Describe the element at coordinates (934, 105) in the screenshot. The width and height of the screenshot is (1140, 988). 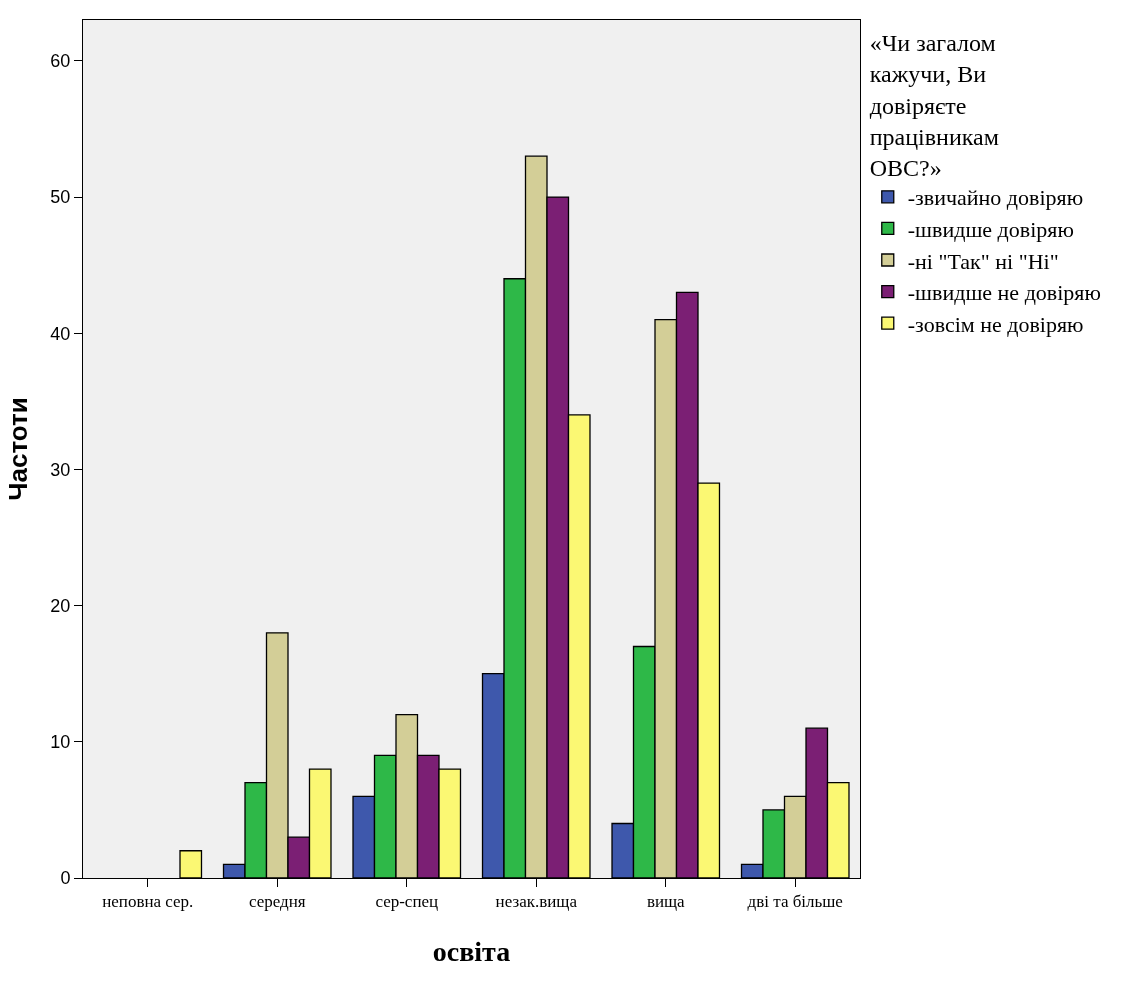
I see `legend-title: «Чи загалом кажучи, Ви довіряєте працівникам ОВС?»` at that location.